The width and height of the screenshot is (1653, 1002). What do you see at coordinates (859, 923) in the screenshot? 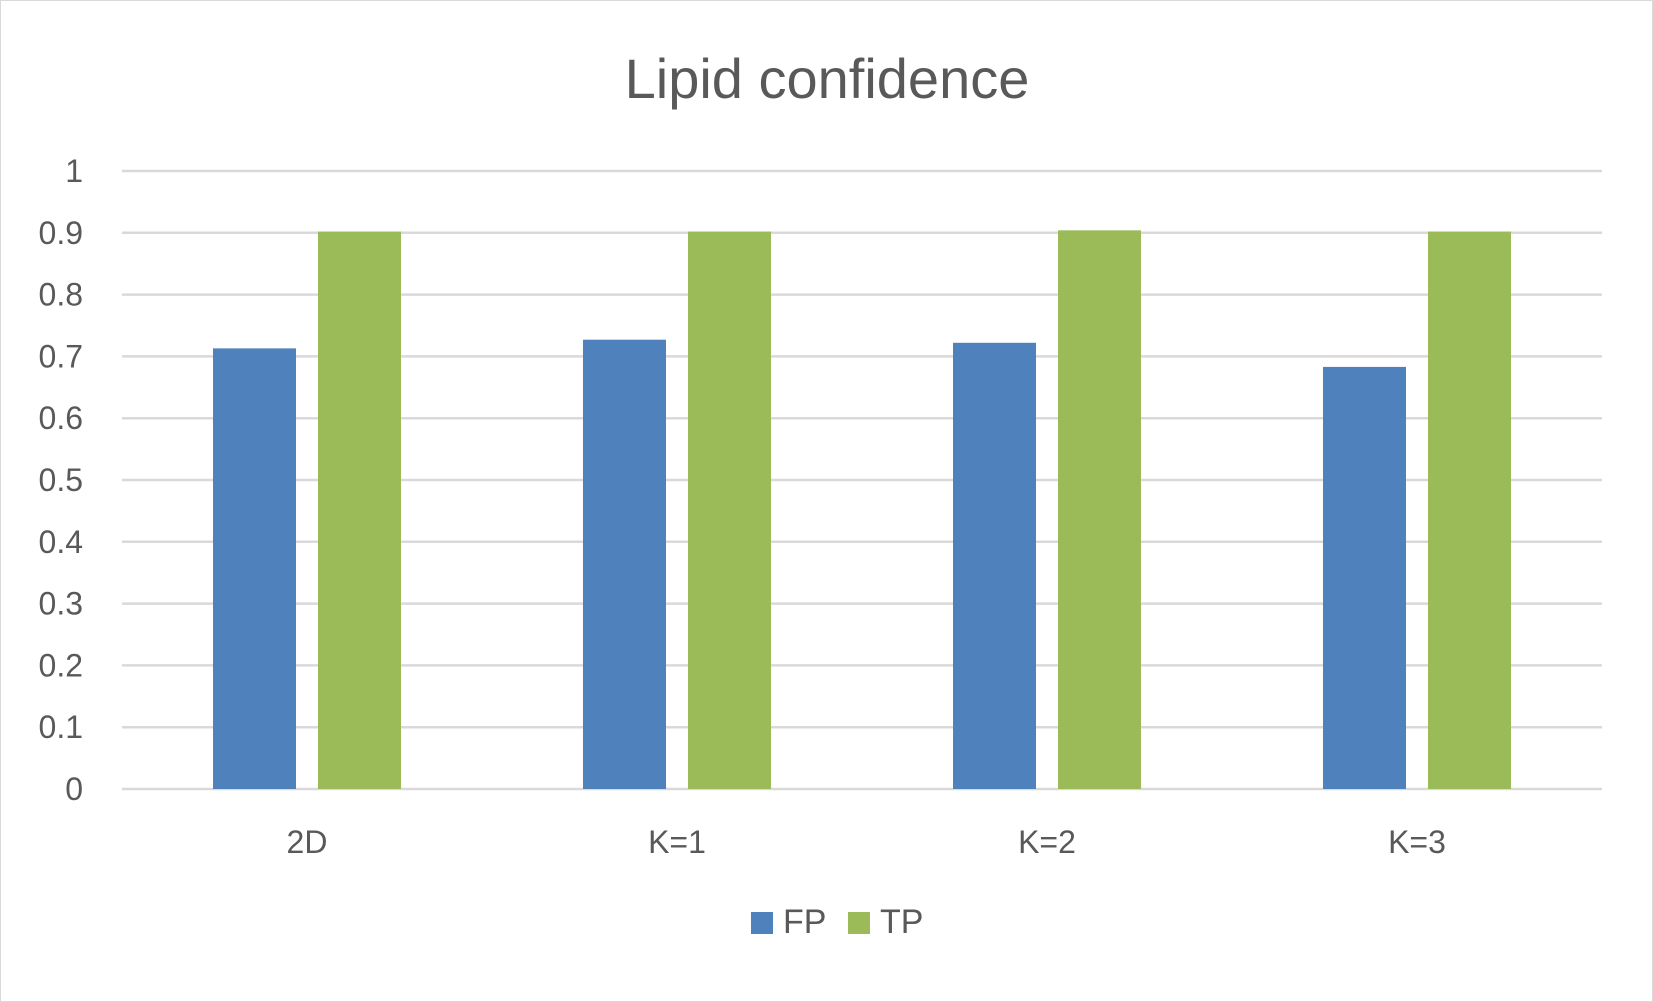
I see `legend-swatch-tp` at bounding box center [859, 923].